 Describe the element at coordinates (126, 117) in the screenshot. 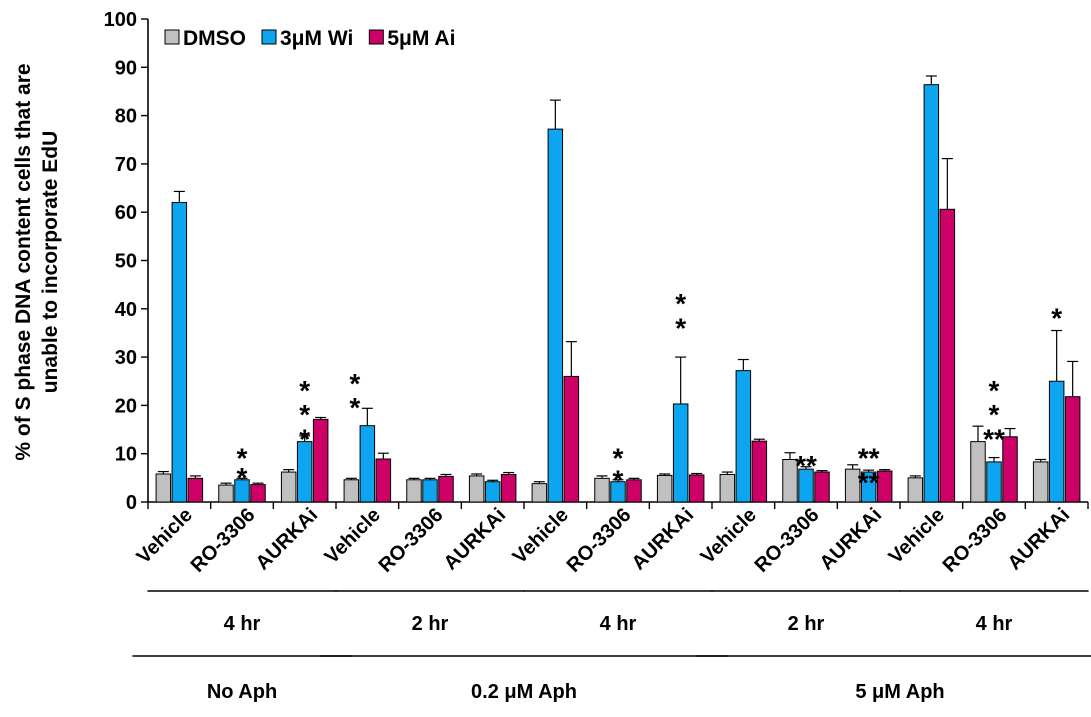

I see `y-tick-label: 80` at that location.